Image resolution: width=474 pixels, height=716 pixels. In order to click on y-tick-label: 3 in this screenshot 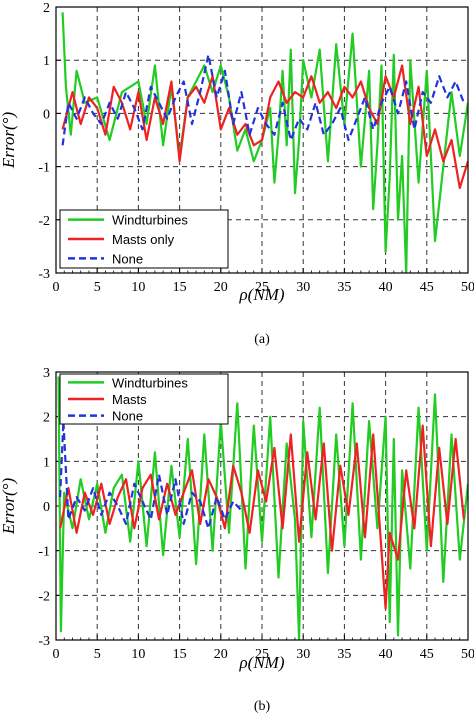, I will do `click(46, 373)`.